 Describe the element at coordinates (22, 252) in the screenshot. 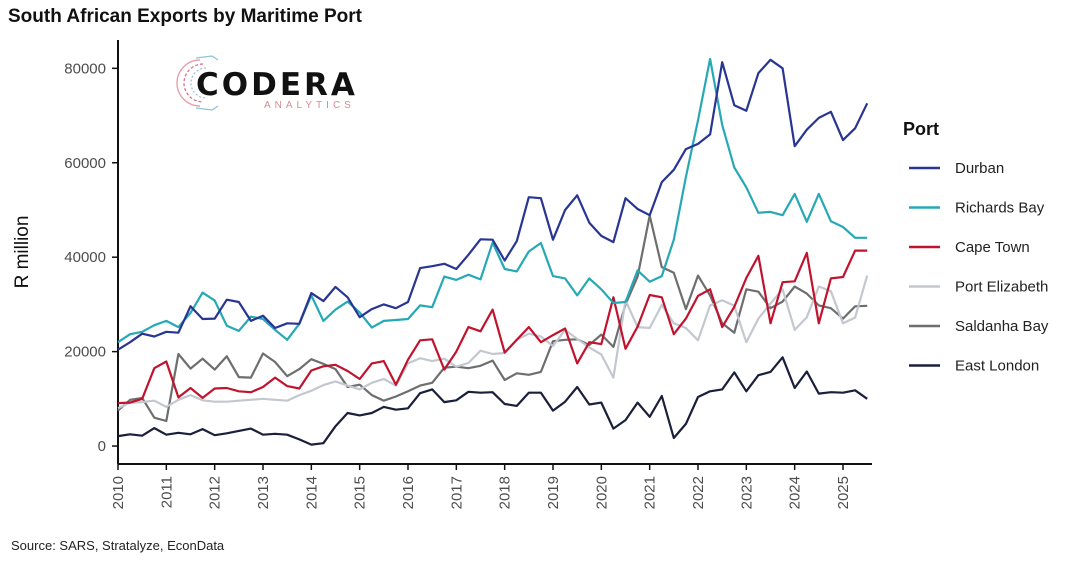

I see `y-axis-title: R million` at that location.